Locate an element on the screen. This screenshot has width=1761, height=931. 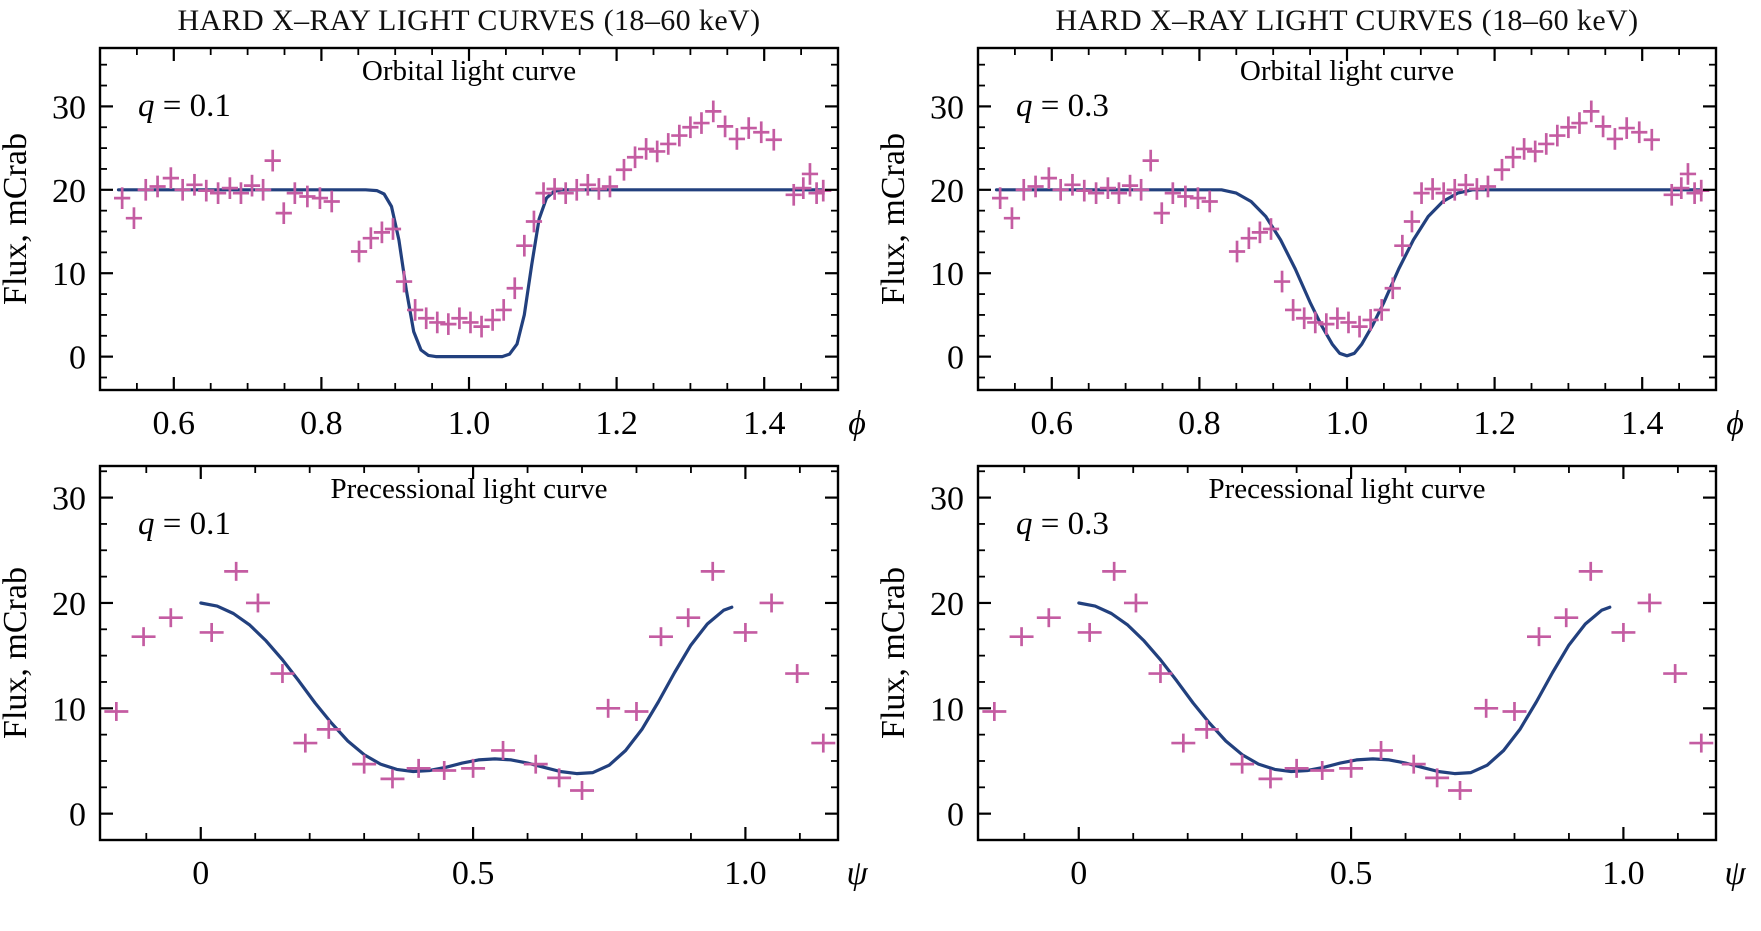
column-title-left: HARD X–RAY LIGHT CURVES (18–60 keV) is located at coordinates (469, 20).